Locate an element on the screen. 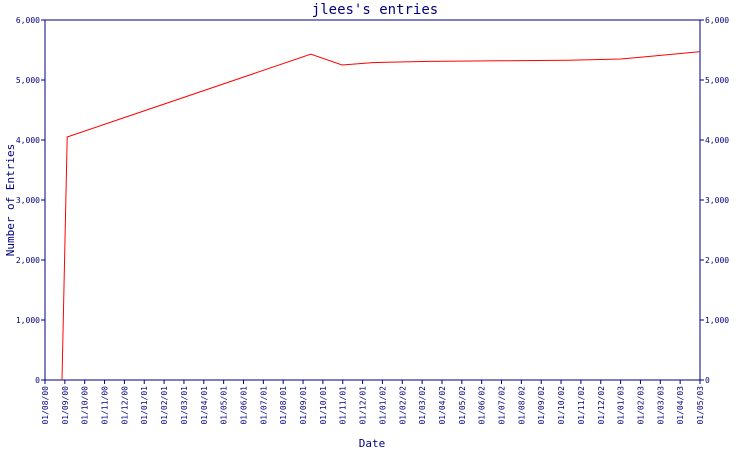  x-tick-label: 01/05/01 is located at coordinates (224, 405).